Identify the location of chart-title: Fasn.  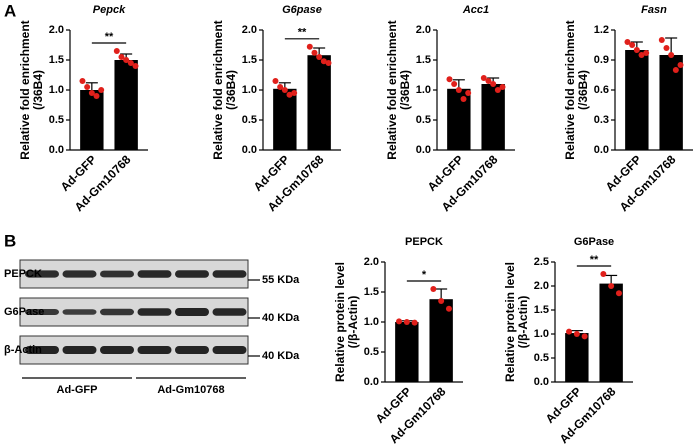
(654, 10).